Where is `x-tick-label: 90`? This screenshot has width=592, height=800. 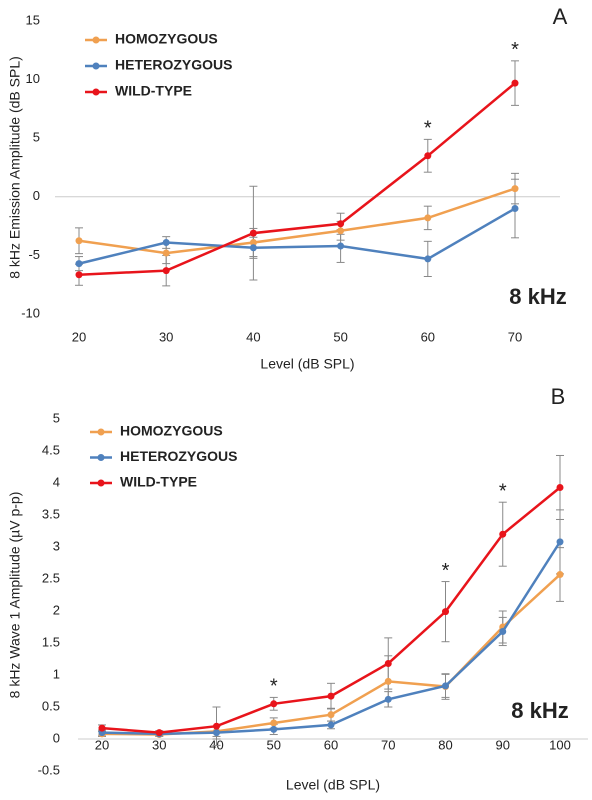
x-tick-label: 90 is located at coordinates (503, 744).